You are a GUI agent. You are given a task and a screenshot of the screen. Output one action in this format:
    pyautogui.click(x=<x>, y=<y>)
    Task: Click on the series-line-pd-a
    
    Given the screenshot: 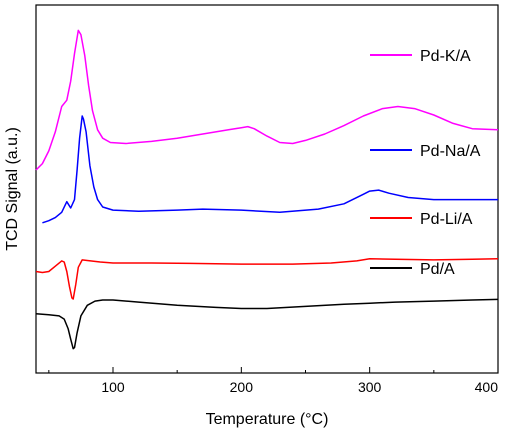 What is the action you would take?
    pyautogui.click(x=267, y=324)
    